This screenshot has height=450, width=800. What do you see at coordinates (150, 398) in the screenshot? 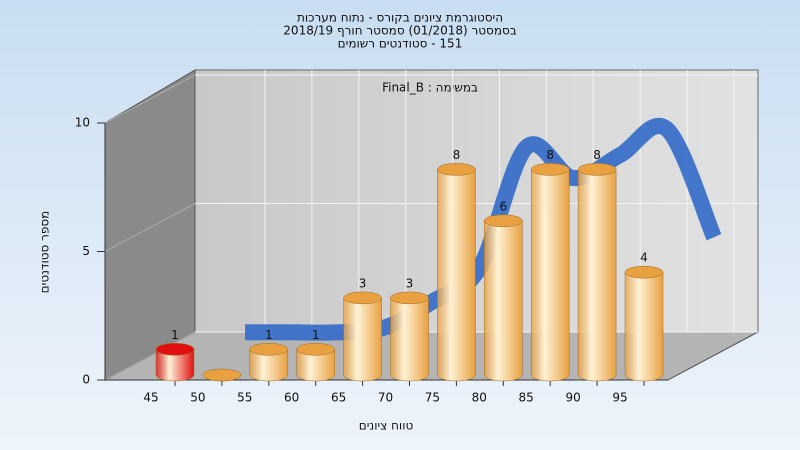
I see `x-tick-label: 45` at bounding box center [150, 398].